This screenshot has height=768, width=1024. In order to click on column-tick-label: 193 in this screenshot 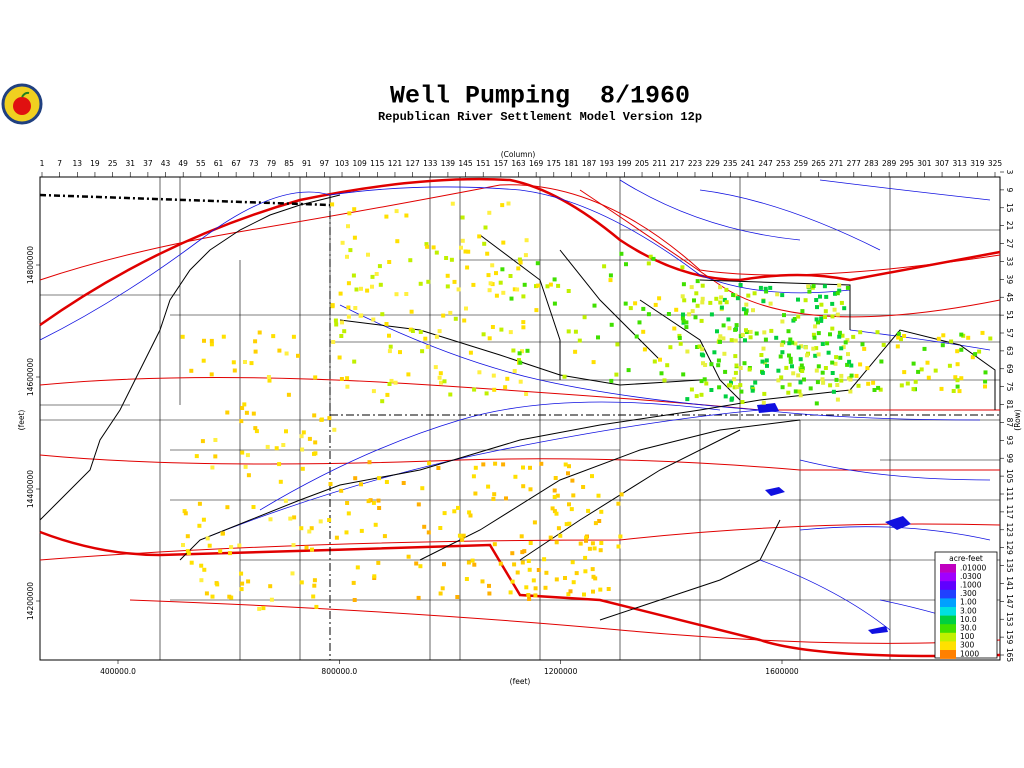, I will do `click(607, 163)`.